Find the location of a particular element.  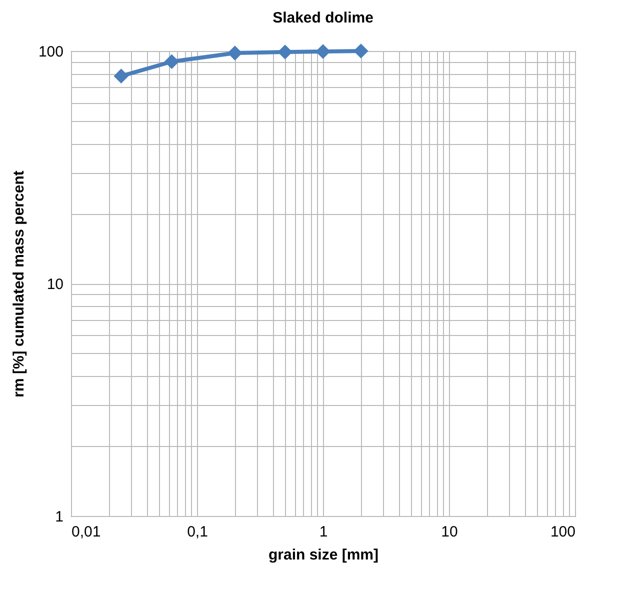

y-tick-label: 10 is located at coordinates (55, 284).